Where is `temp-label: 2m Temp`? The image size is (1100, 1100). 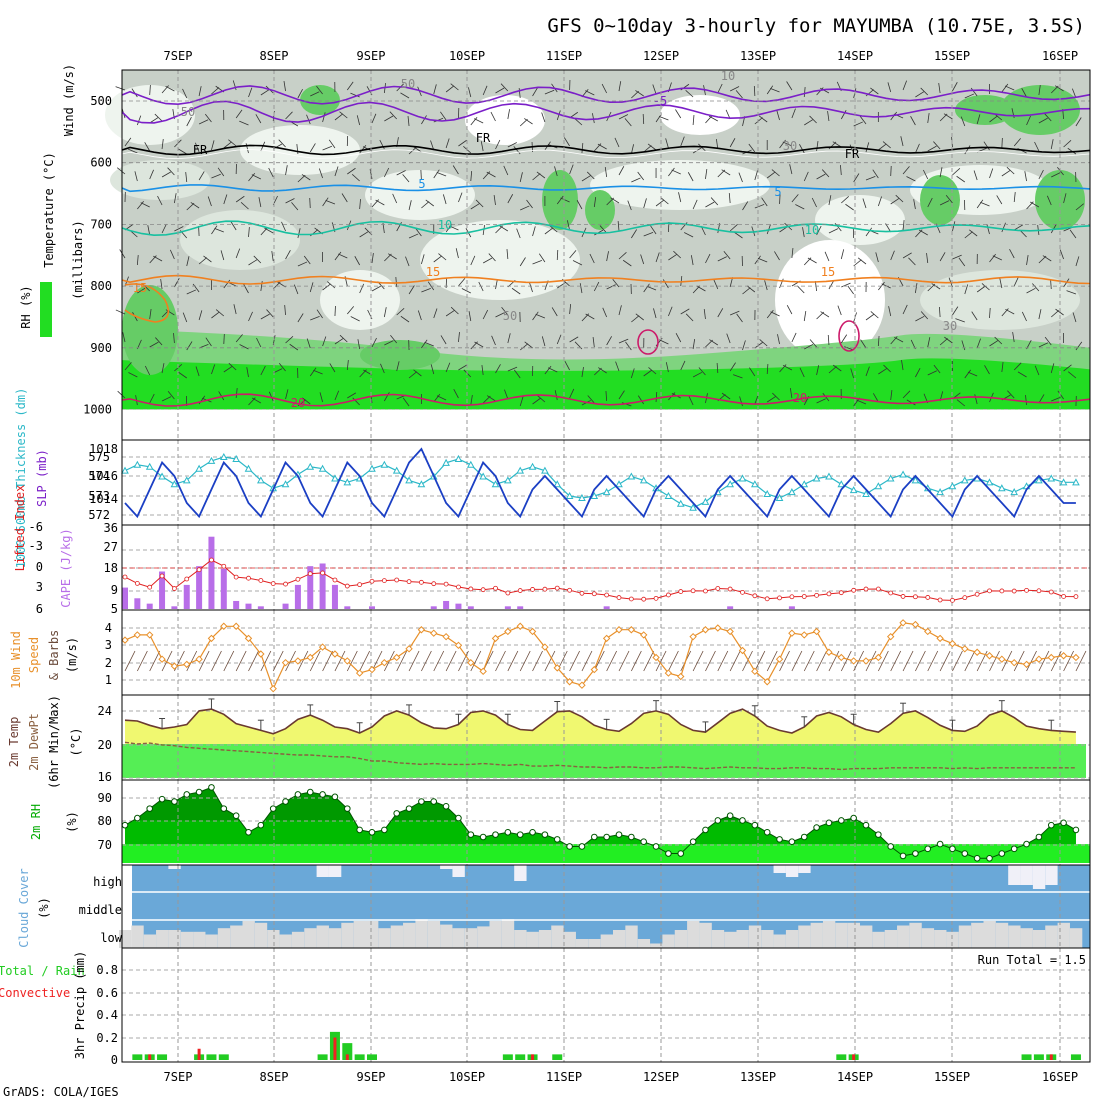 temp-label: 2m Temp is located at coordinates (14, 742).